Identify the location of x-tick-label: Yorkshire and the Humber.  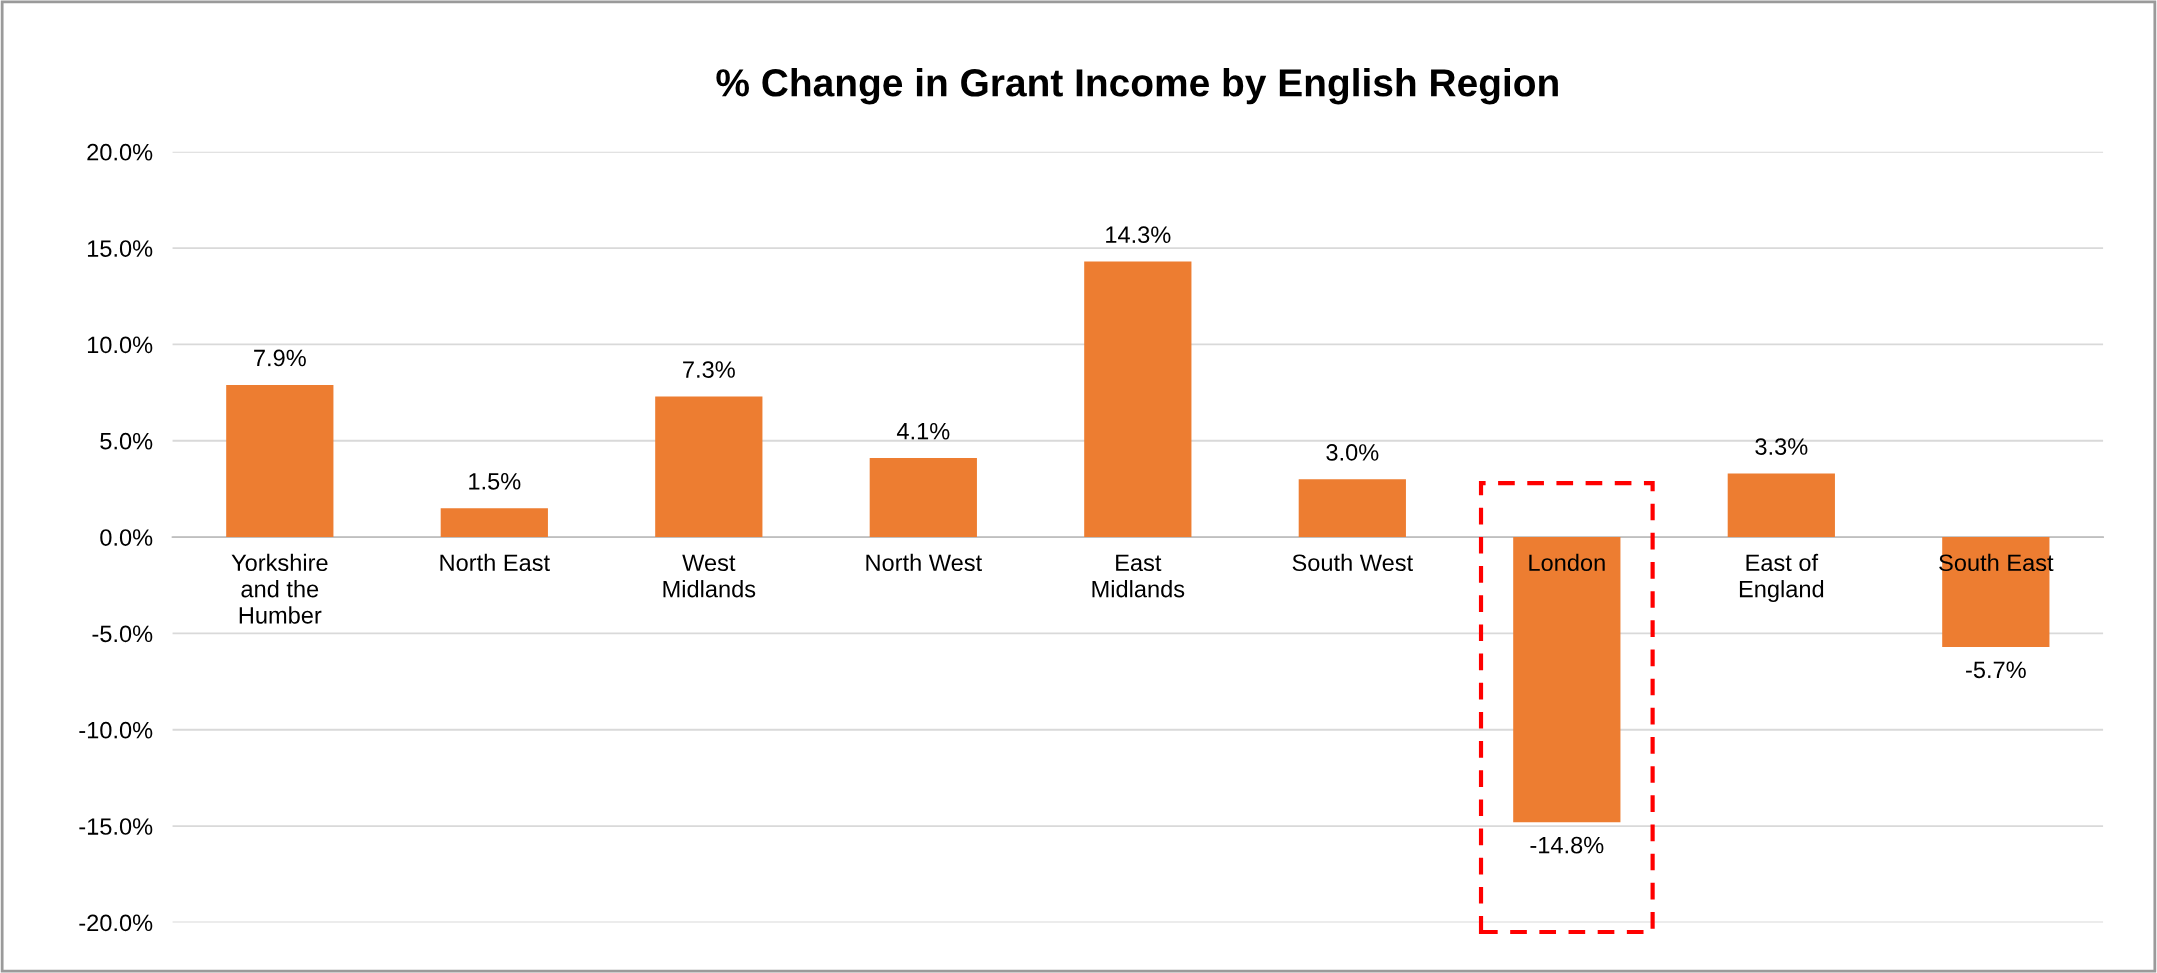
(279, 588).